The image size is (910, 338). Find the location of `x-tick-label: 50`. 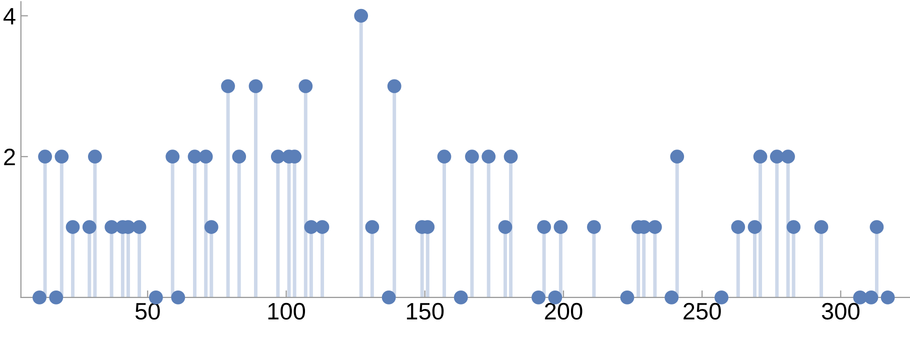

x-tick-label: 50 is located at coordinates (147, 311).